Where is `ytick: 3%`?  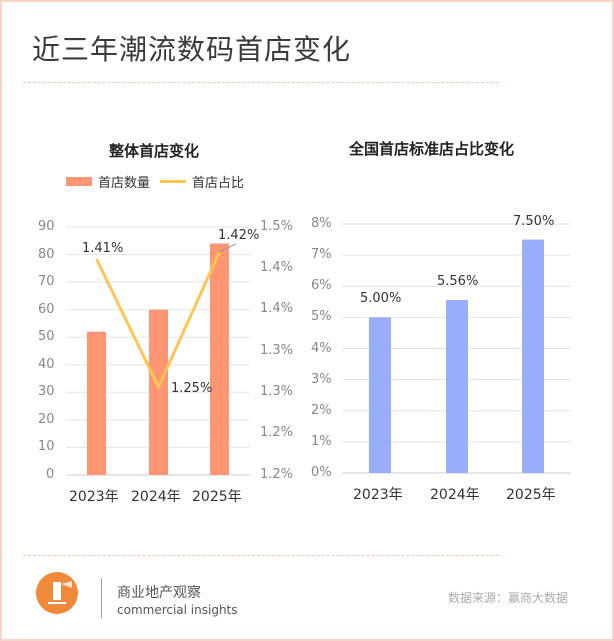 ytick: 3% is located at coordinates (321, 379).